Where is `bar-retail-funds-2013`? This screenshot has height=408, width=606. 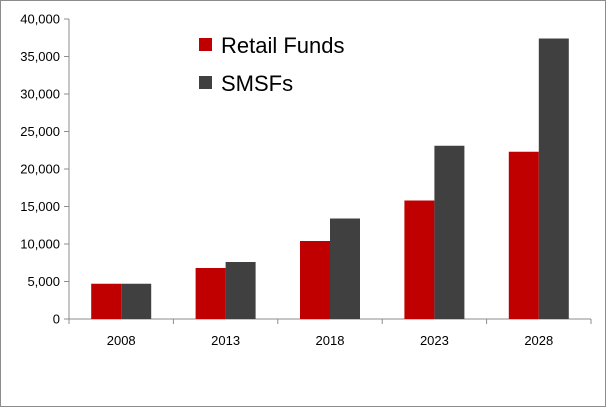
bar-retail-funds-2013 is located at coordinates (210, 293).